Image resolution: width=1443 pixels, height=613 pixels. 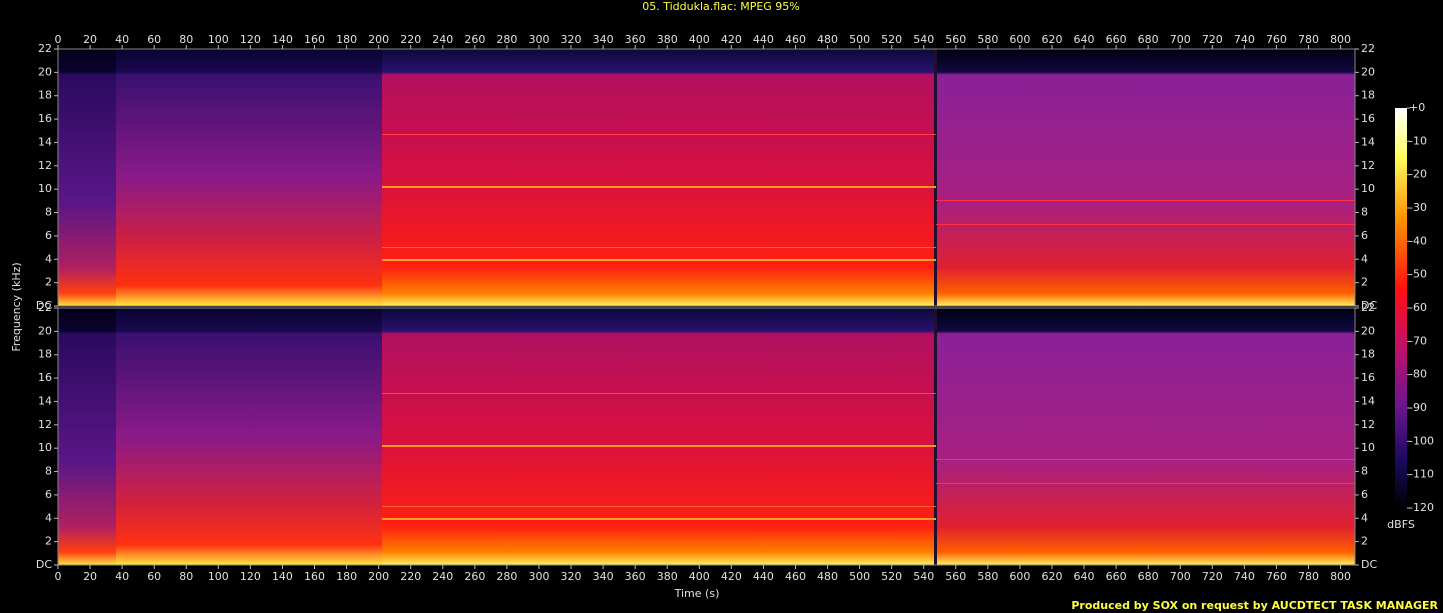 What do you see at coordinates (1418, 274) in the screenshot?
I see `colorbar-tick-label: -50` at bounding box center [1418, 274].